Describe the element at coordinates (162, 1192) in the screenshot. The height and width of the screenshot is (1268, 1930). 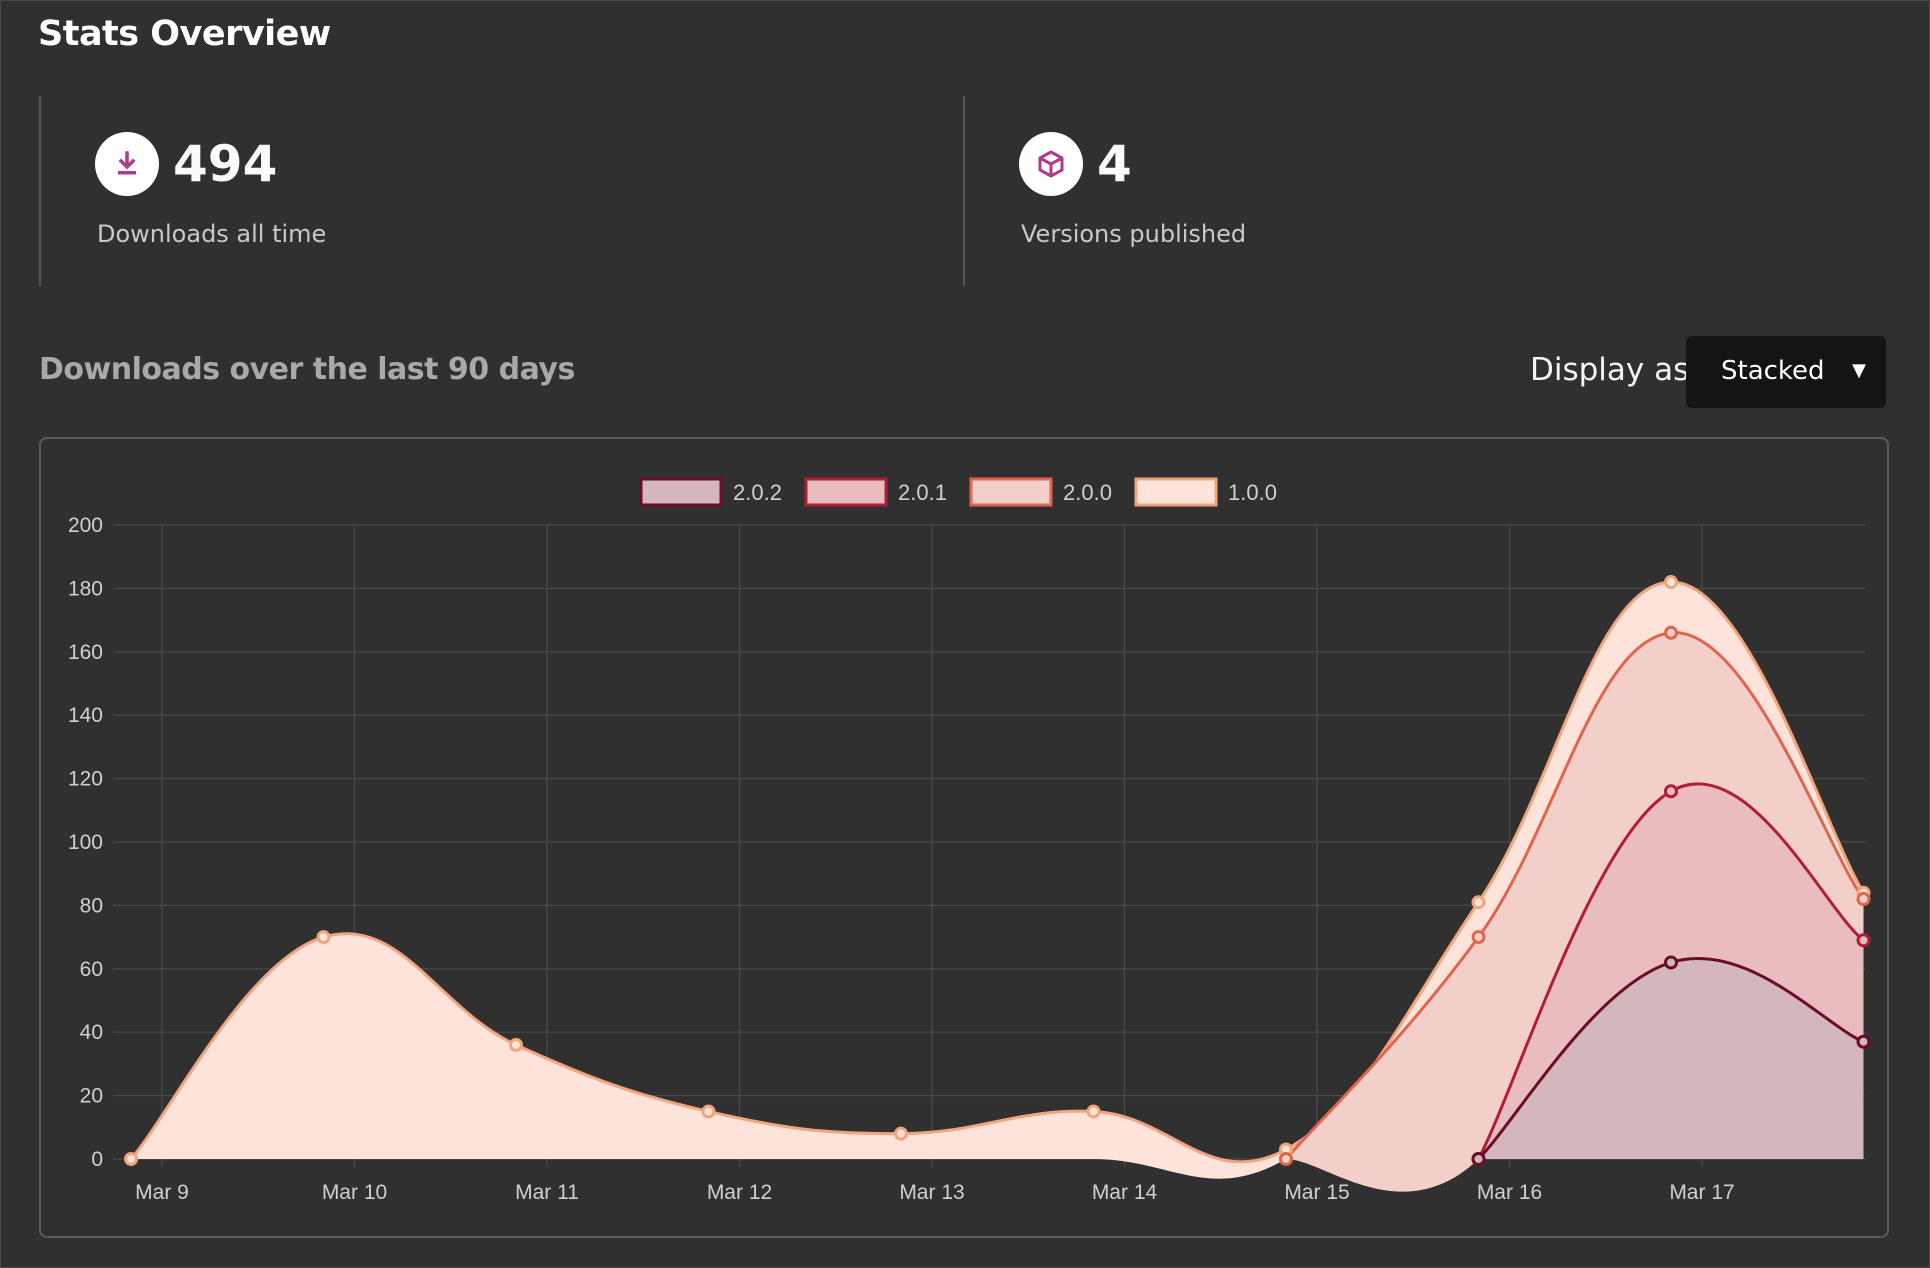
I see `x-tick-label: Mar 9` at that location.